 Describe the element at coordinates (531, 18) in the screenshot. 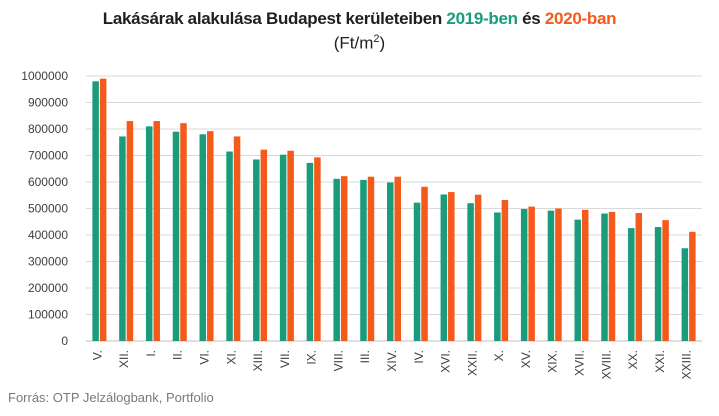

I see `title-conjunction: és` at that location.